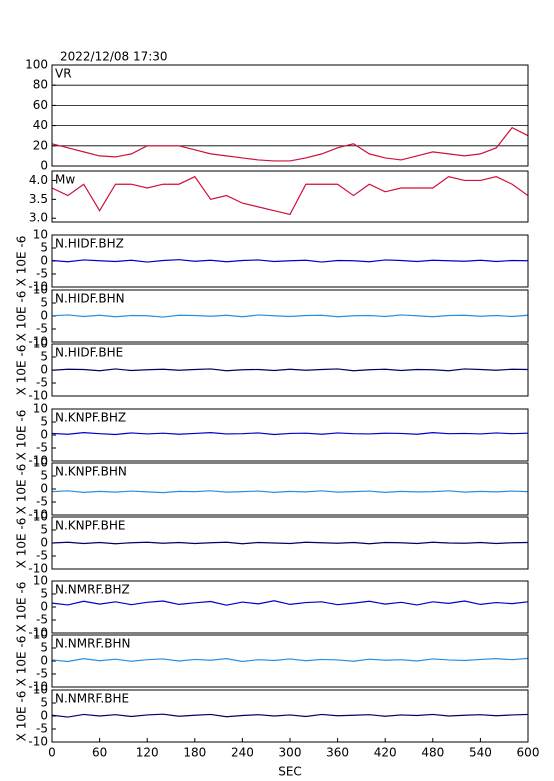 This screenshot has width=554, height=781. Describe the element at coordinates (52, 753) in the screenshot. I see `x-tick-label: 0` at that location.